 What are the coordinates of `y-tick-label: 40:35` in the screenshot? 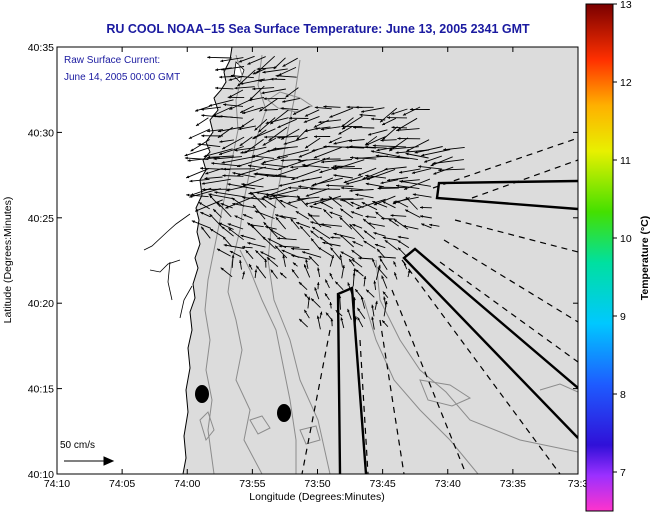 It's located at (41, 48).